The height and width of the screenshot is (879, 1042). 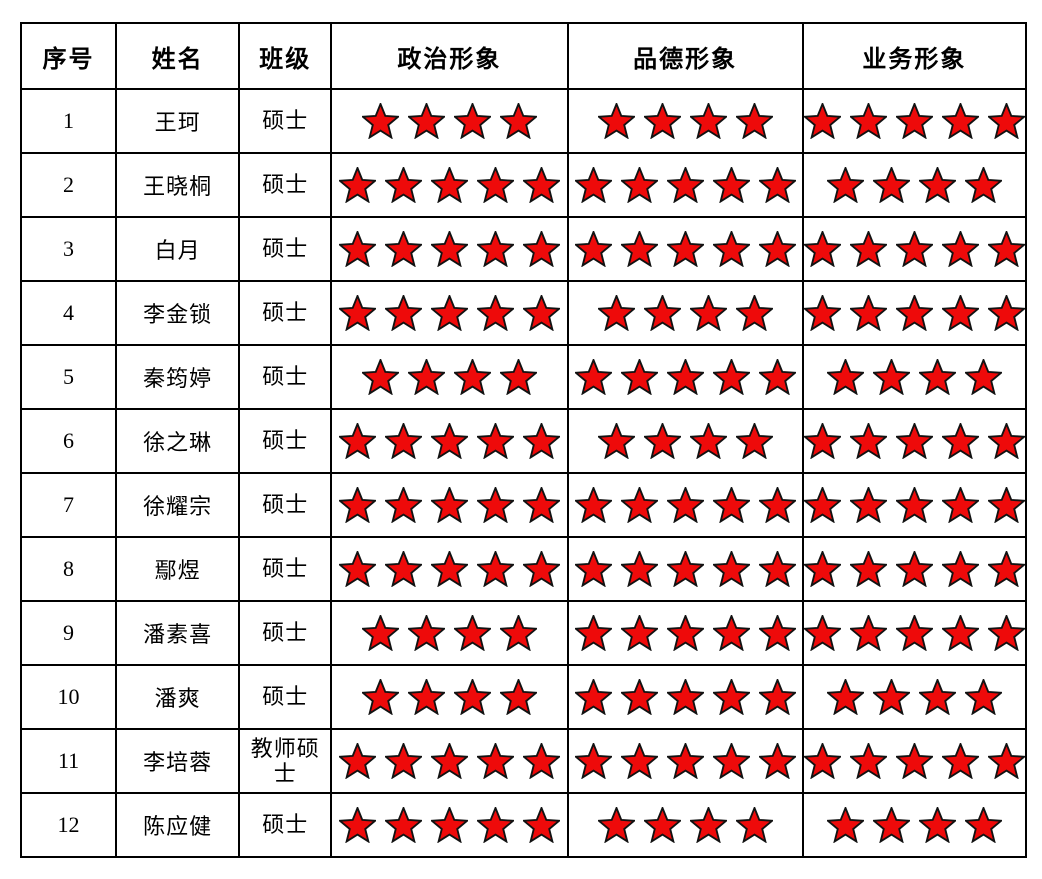 I want to click on header-class: 班级, so click(x=285, y=56).